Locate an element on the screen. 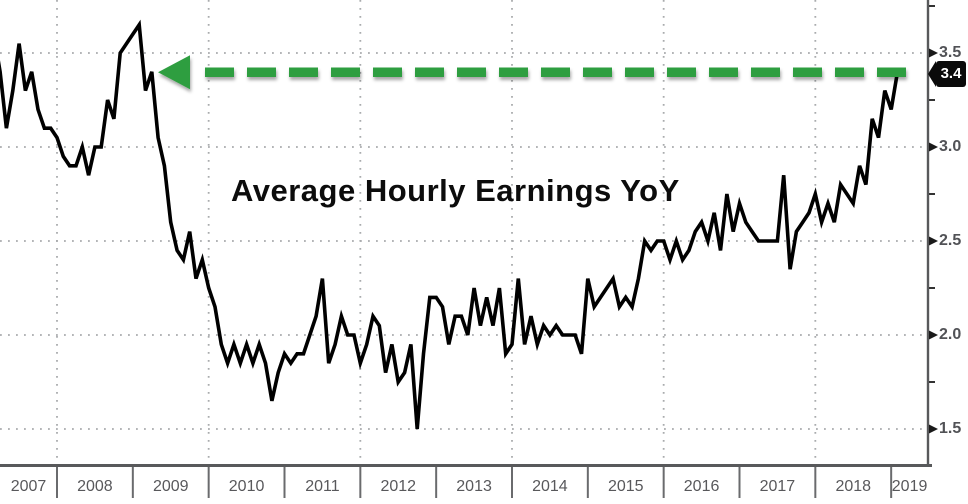  trend-annotation is located at coordinates (532, 72).